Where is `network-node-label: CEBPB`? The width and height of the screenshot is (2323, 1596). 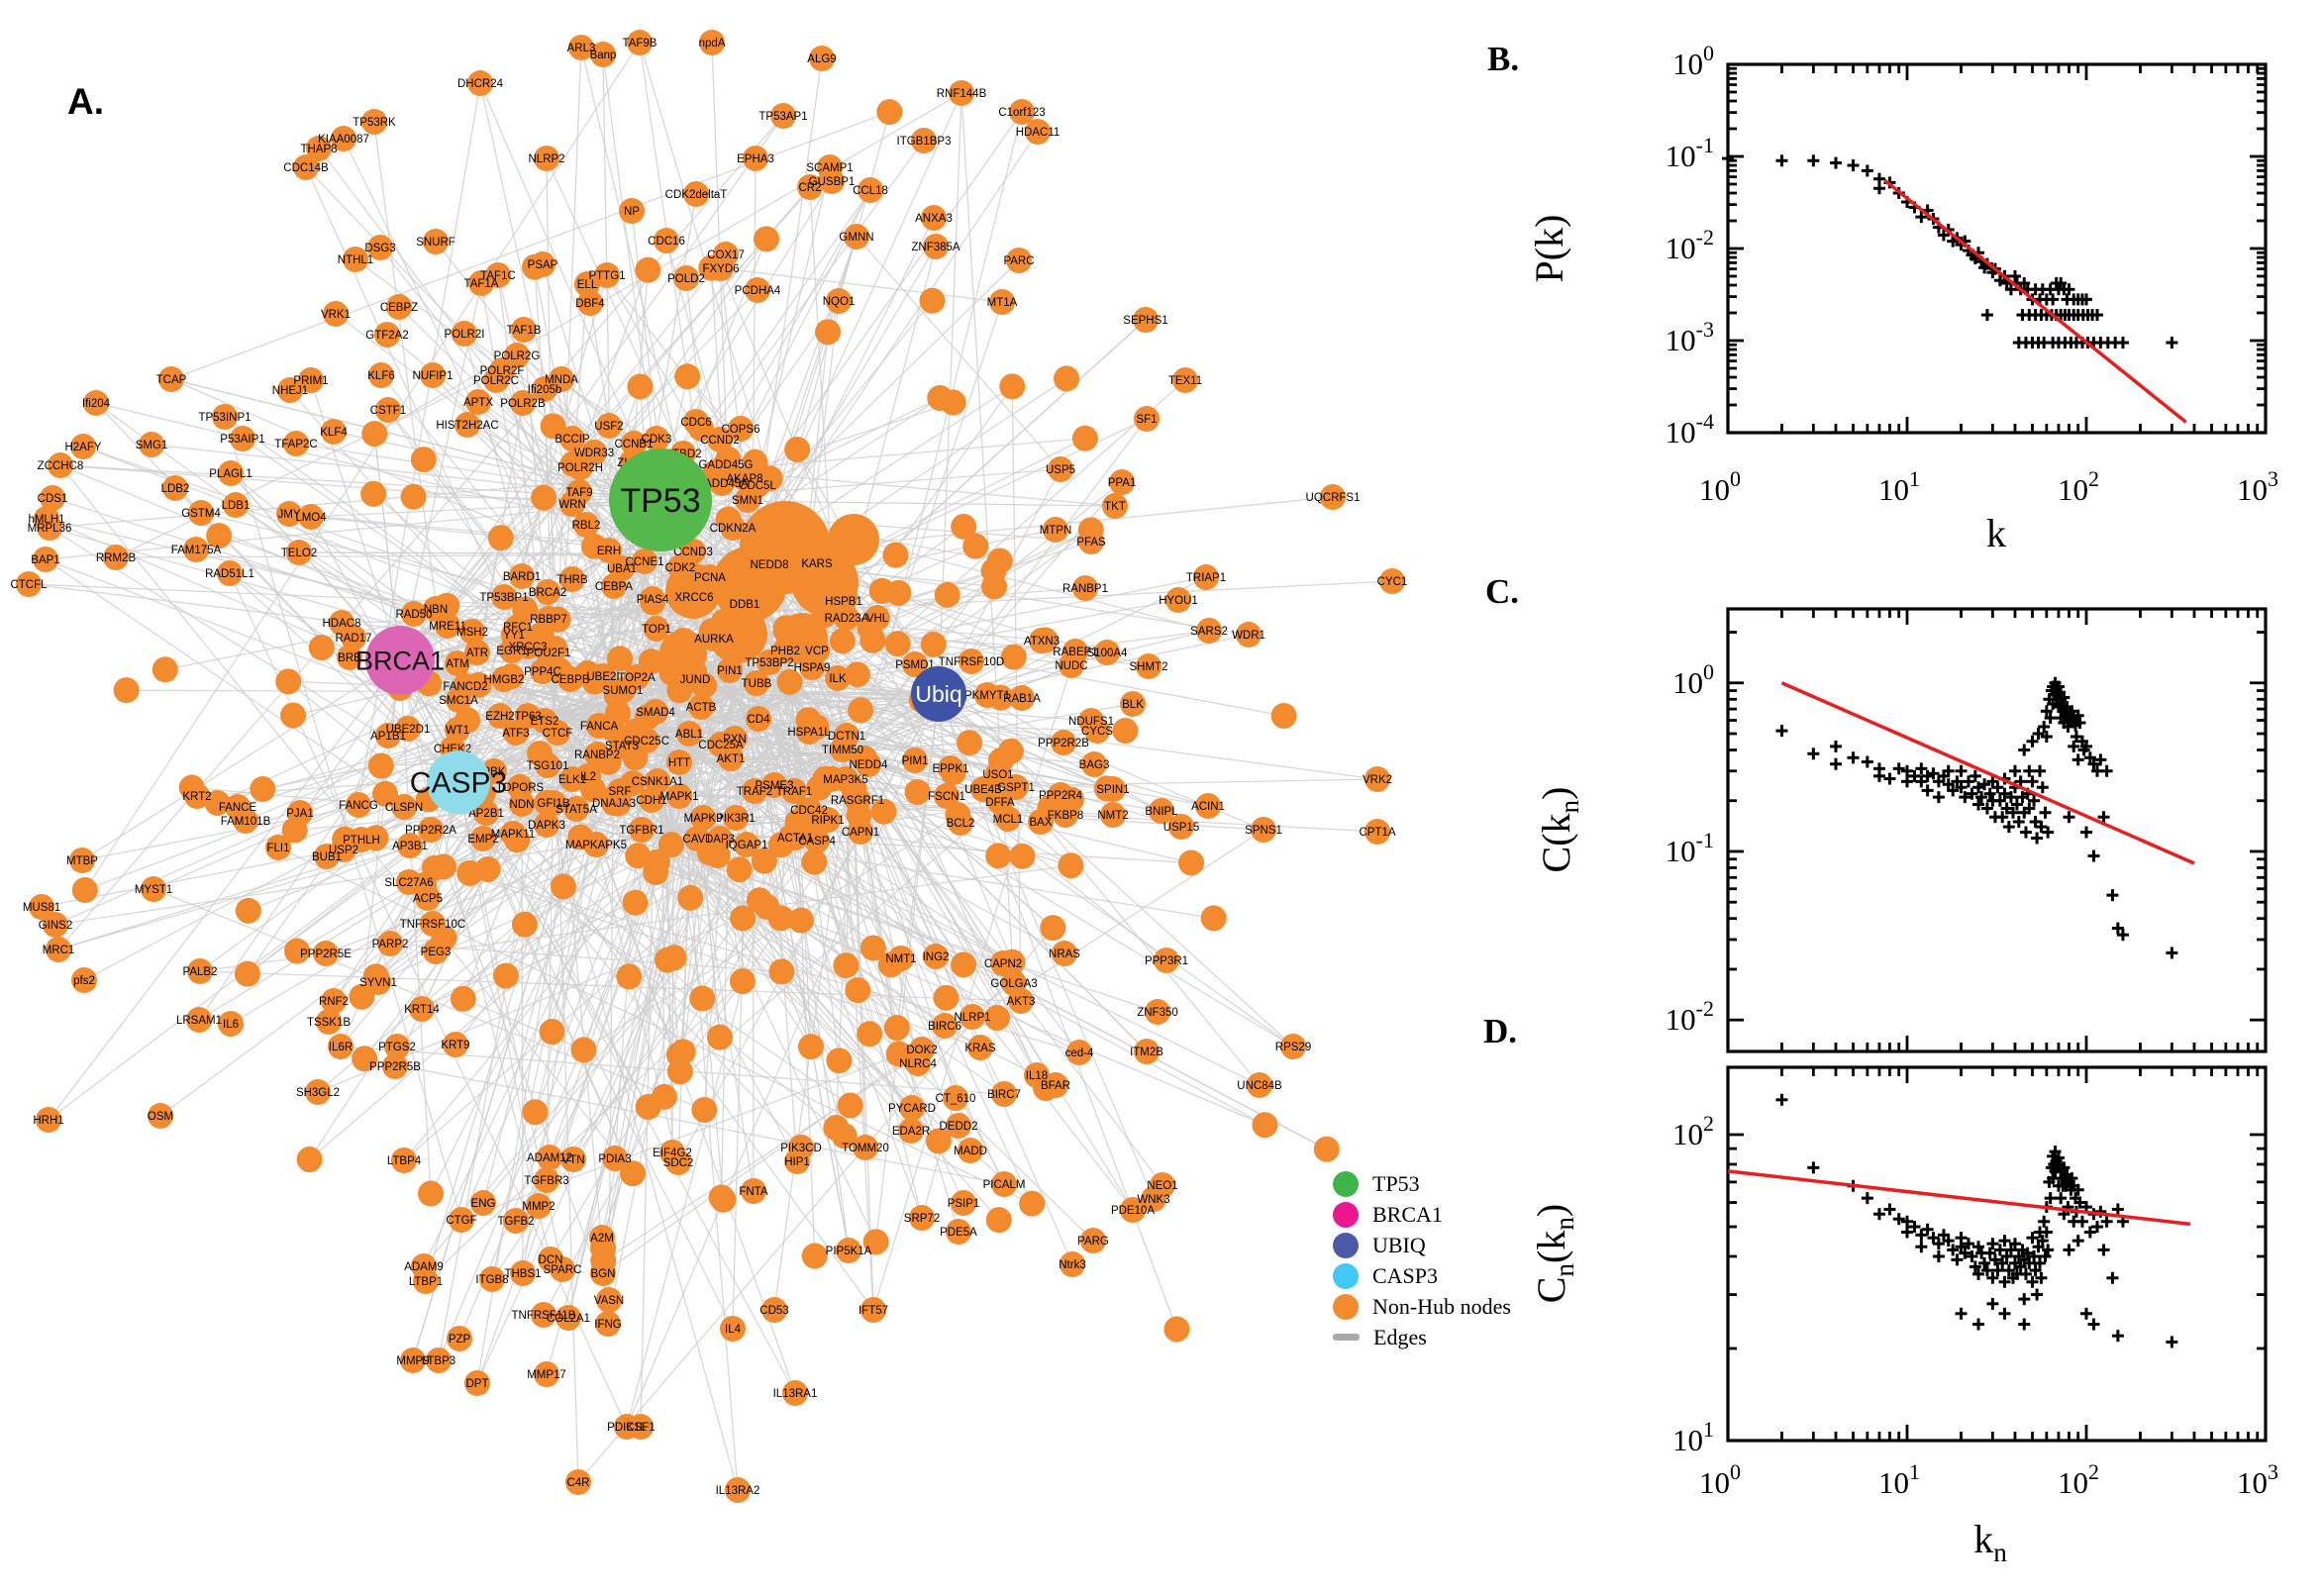 network-node-label: CEBPB is located at coordinates (571, 680).